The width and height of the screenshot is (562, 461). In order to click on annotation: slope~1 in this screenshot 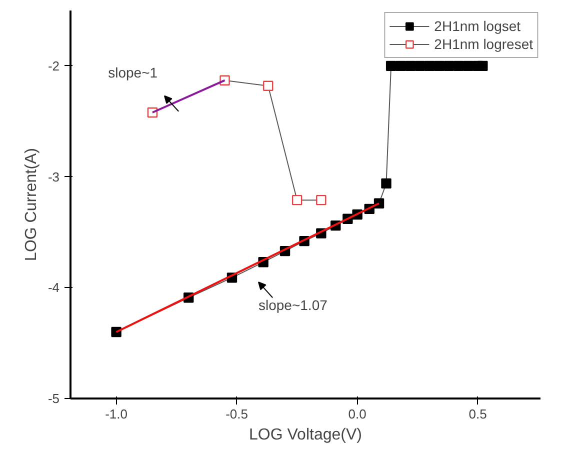, I will do `click(133, 72)`.